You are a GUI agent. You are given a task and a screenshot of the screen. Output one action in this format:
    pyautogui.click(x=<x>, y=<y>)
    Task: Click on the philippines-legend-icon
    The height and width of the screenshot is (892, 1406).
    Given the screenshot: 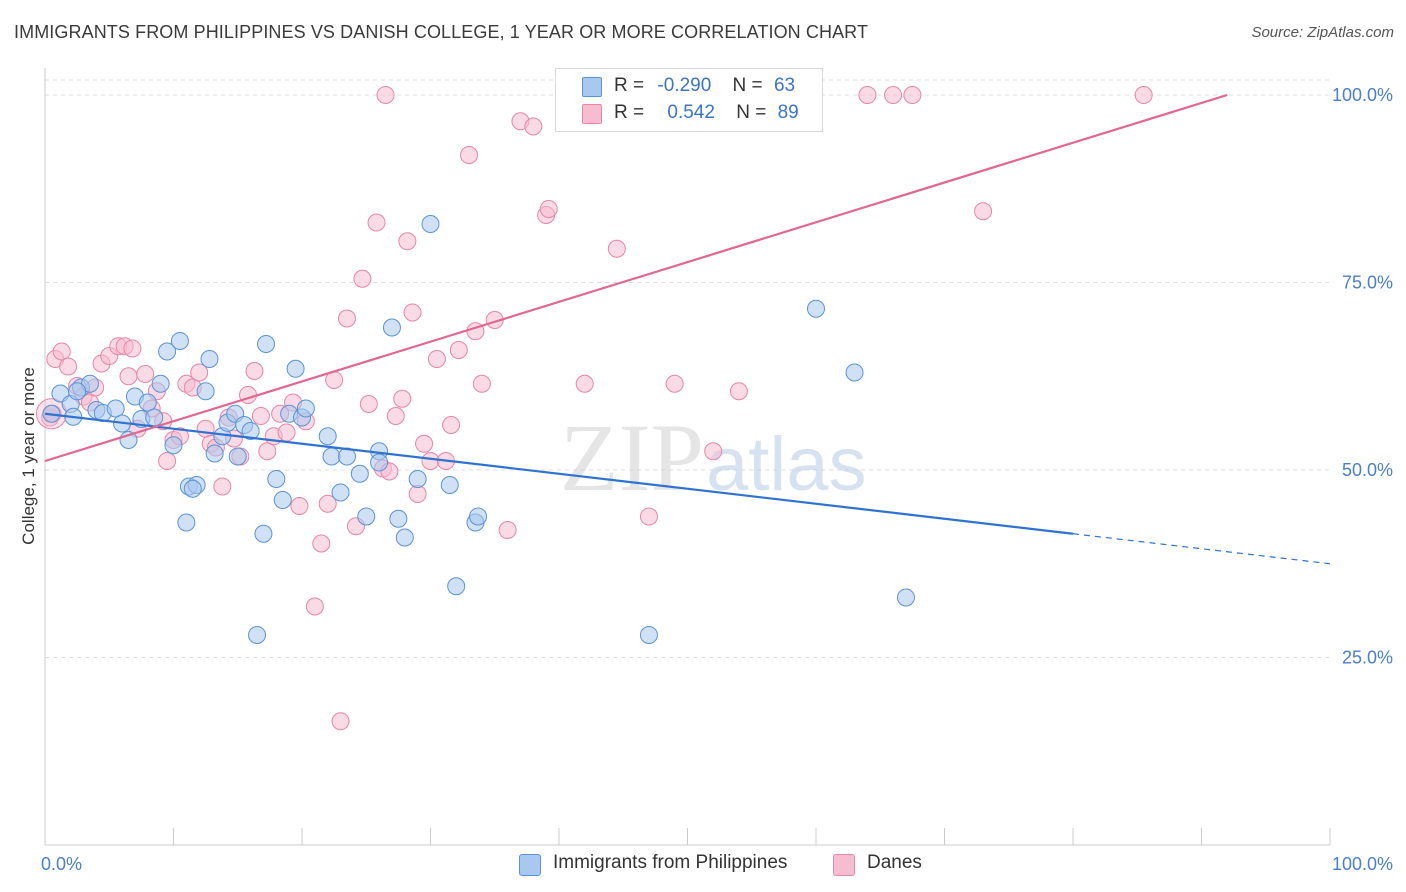 What is the action you would take?
    pyautogui.click(x=530, y=865)
    